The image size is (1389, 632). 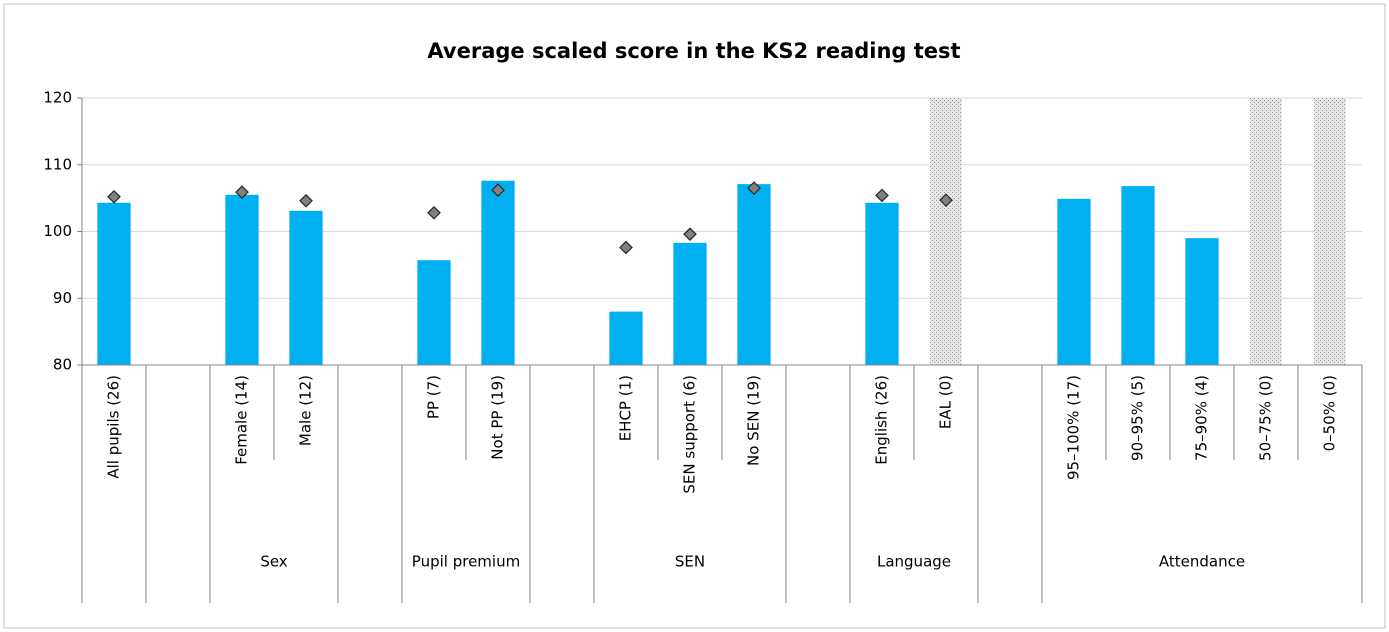 What do you see at coordinates (1202, 418) in the screenshot?
I see `x-tick-label: 75–90% (4)` at bounding box center [1202, 418].